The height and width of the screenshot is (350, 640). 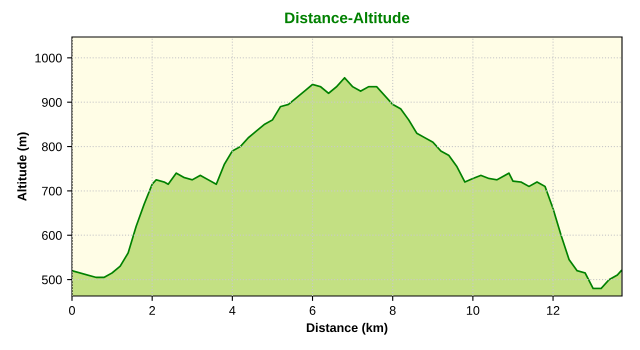 I want to click on y-tick-label: 900, so click(x=52, y=102).